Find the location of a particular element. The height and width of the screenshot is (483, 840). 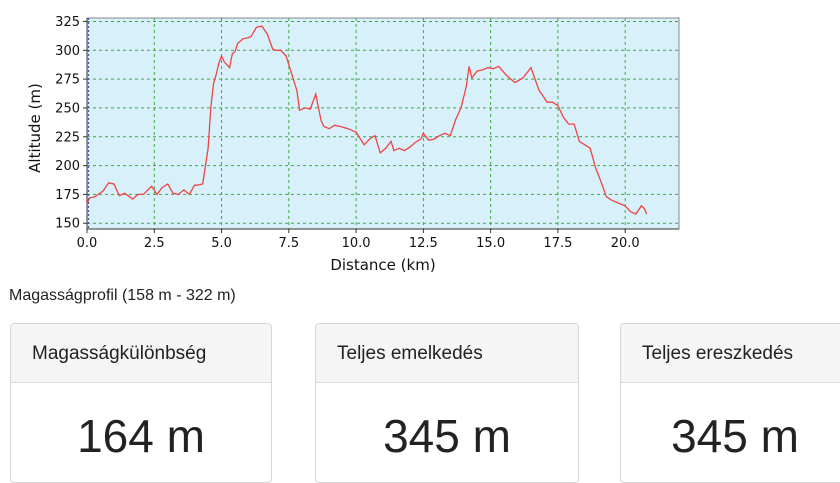

x-tick-label: 10.0 is located at coordinates (356, 243).